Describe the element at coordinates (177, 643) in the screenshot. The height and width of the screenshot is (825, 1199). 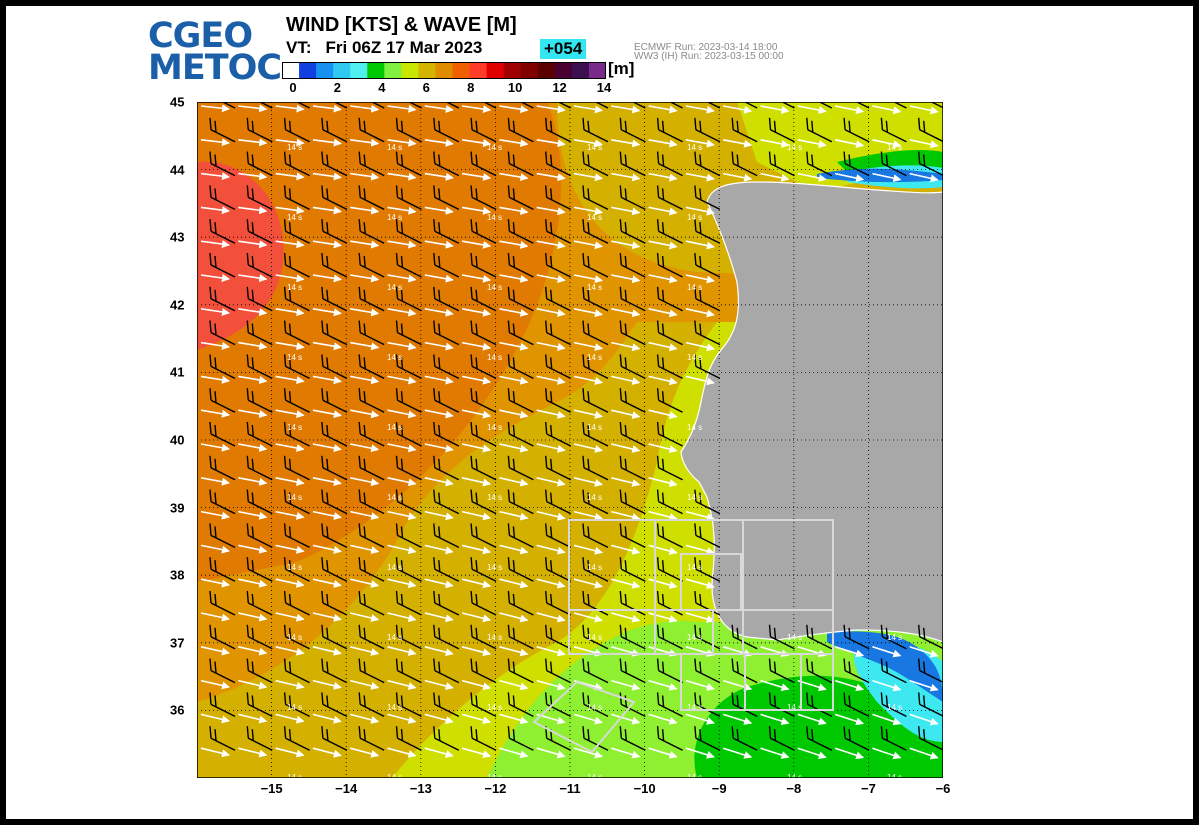
I see `latitude-tick-label: 37` at that location.